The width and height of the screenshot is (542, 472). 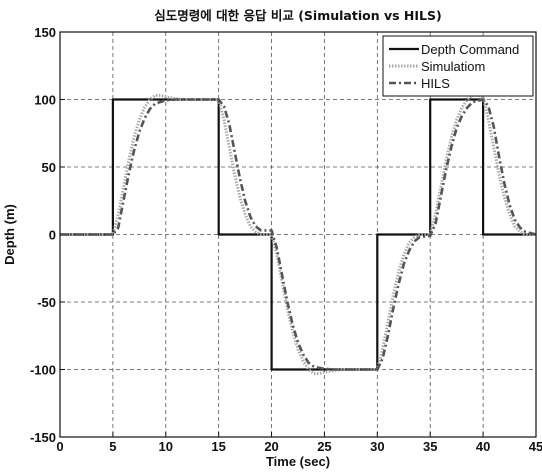 I want to click on legend-label-0: Depth Command, so click(x=470, y=49).